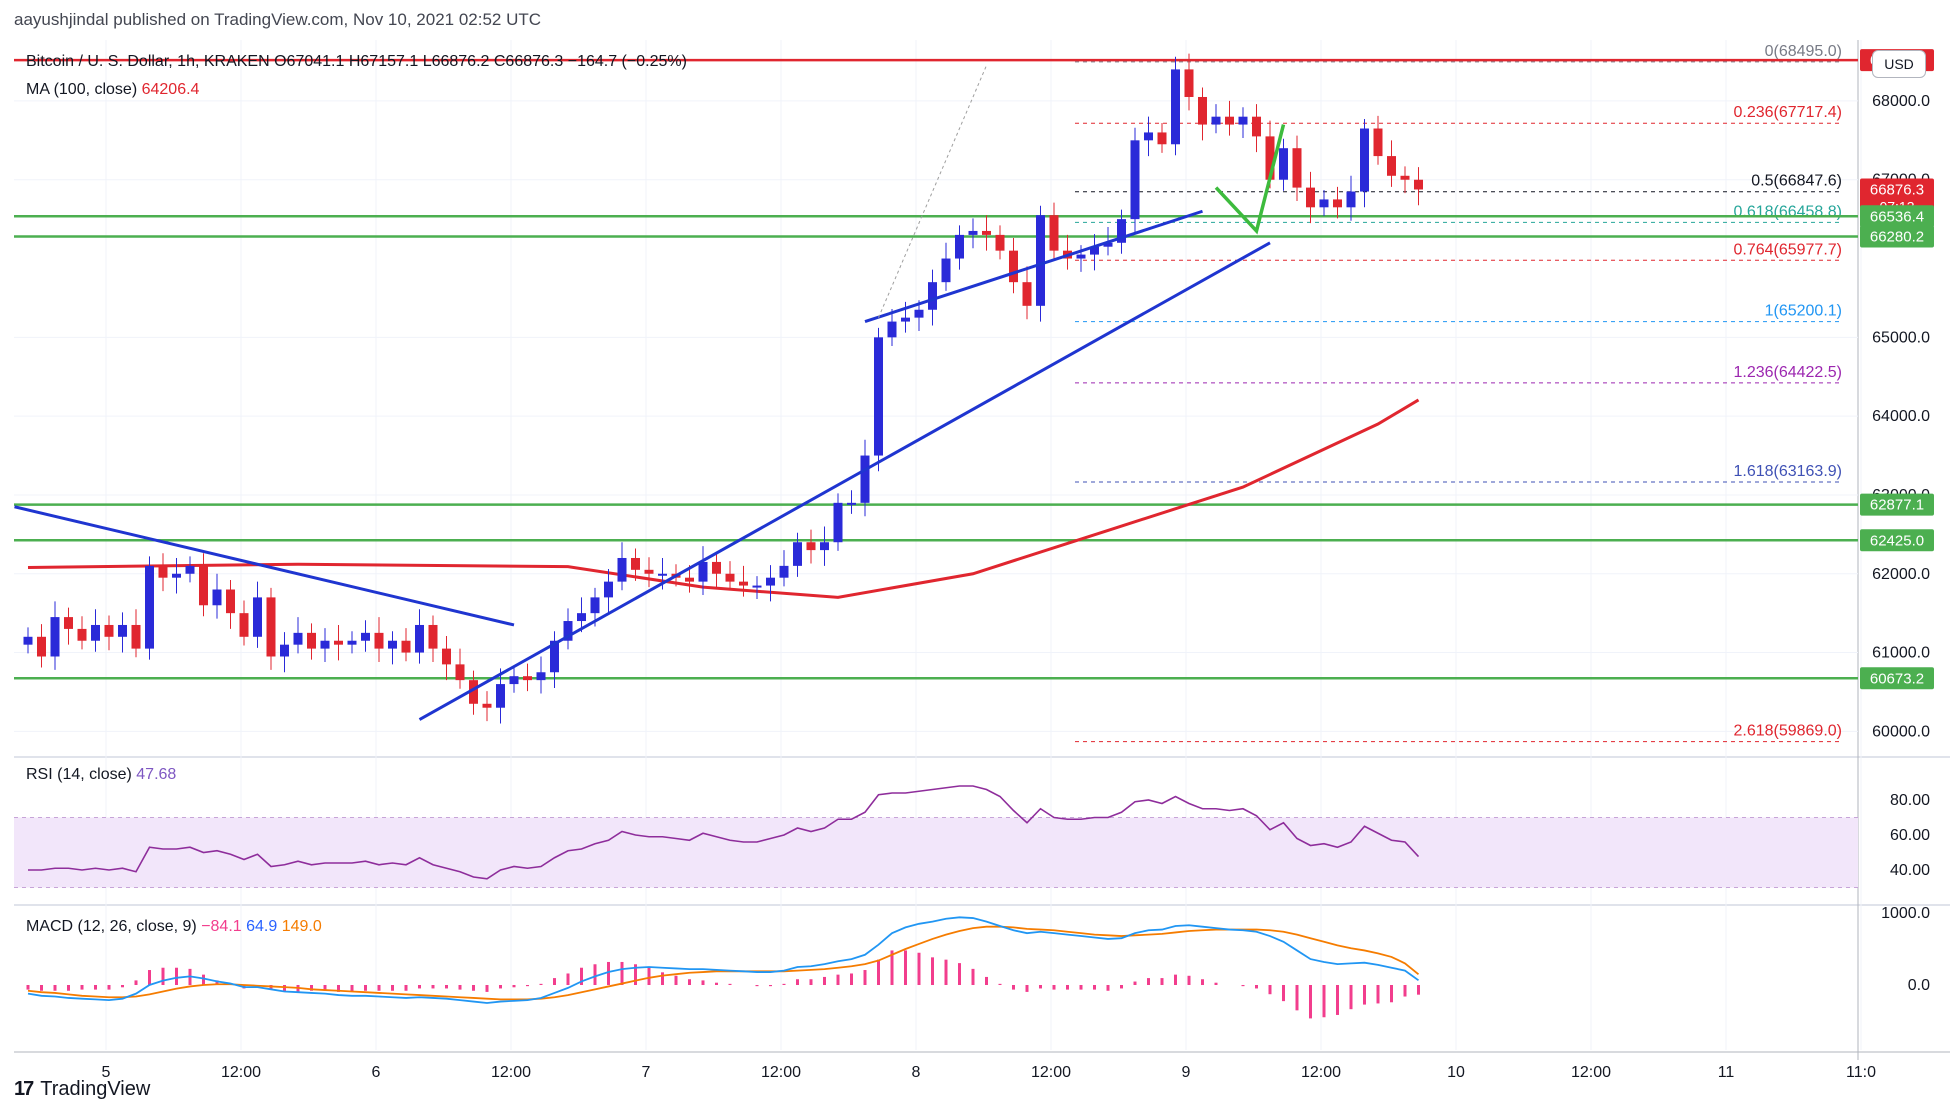  What do you see at coordinates (1726, 1072) in the screenshot?
I see `x-tick-label: 11` at bounding box center [1726, 1072].